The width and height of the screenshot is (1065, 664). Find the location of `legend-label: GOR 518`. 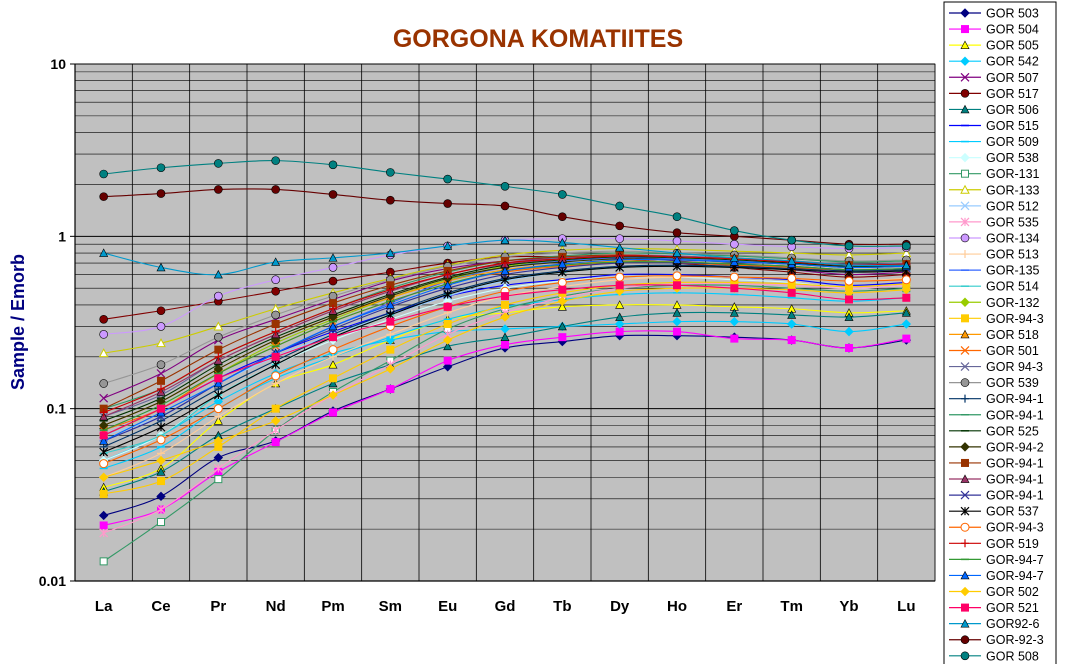

legend-label: GOR 518 is located at coordinates (1012, 335).